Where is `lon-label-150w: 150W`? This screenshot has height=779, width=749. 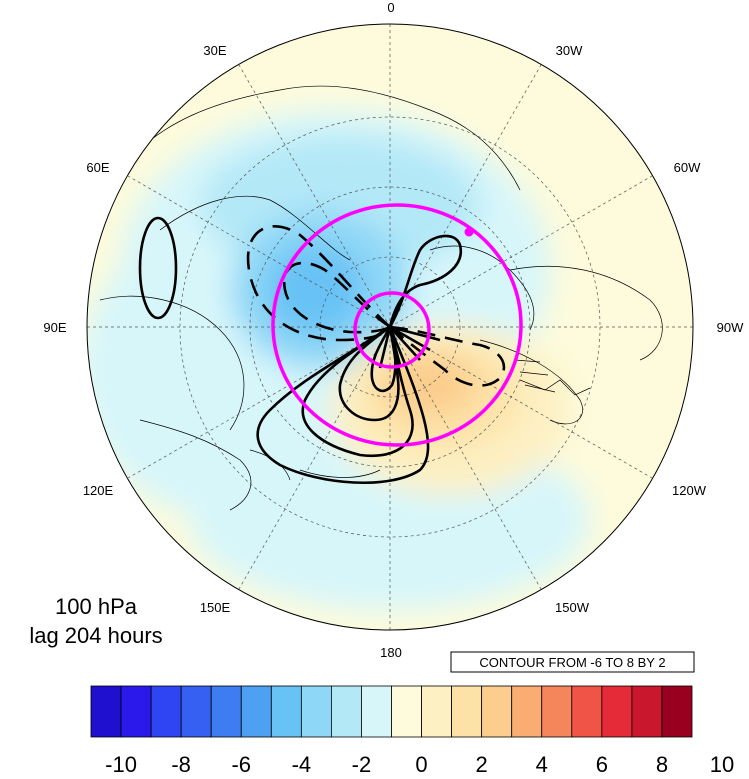
lon-label-150w: 150W is located at coordinates (572, 607).